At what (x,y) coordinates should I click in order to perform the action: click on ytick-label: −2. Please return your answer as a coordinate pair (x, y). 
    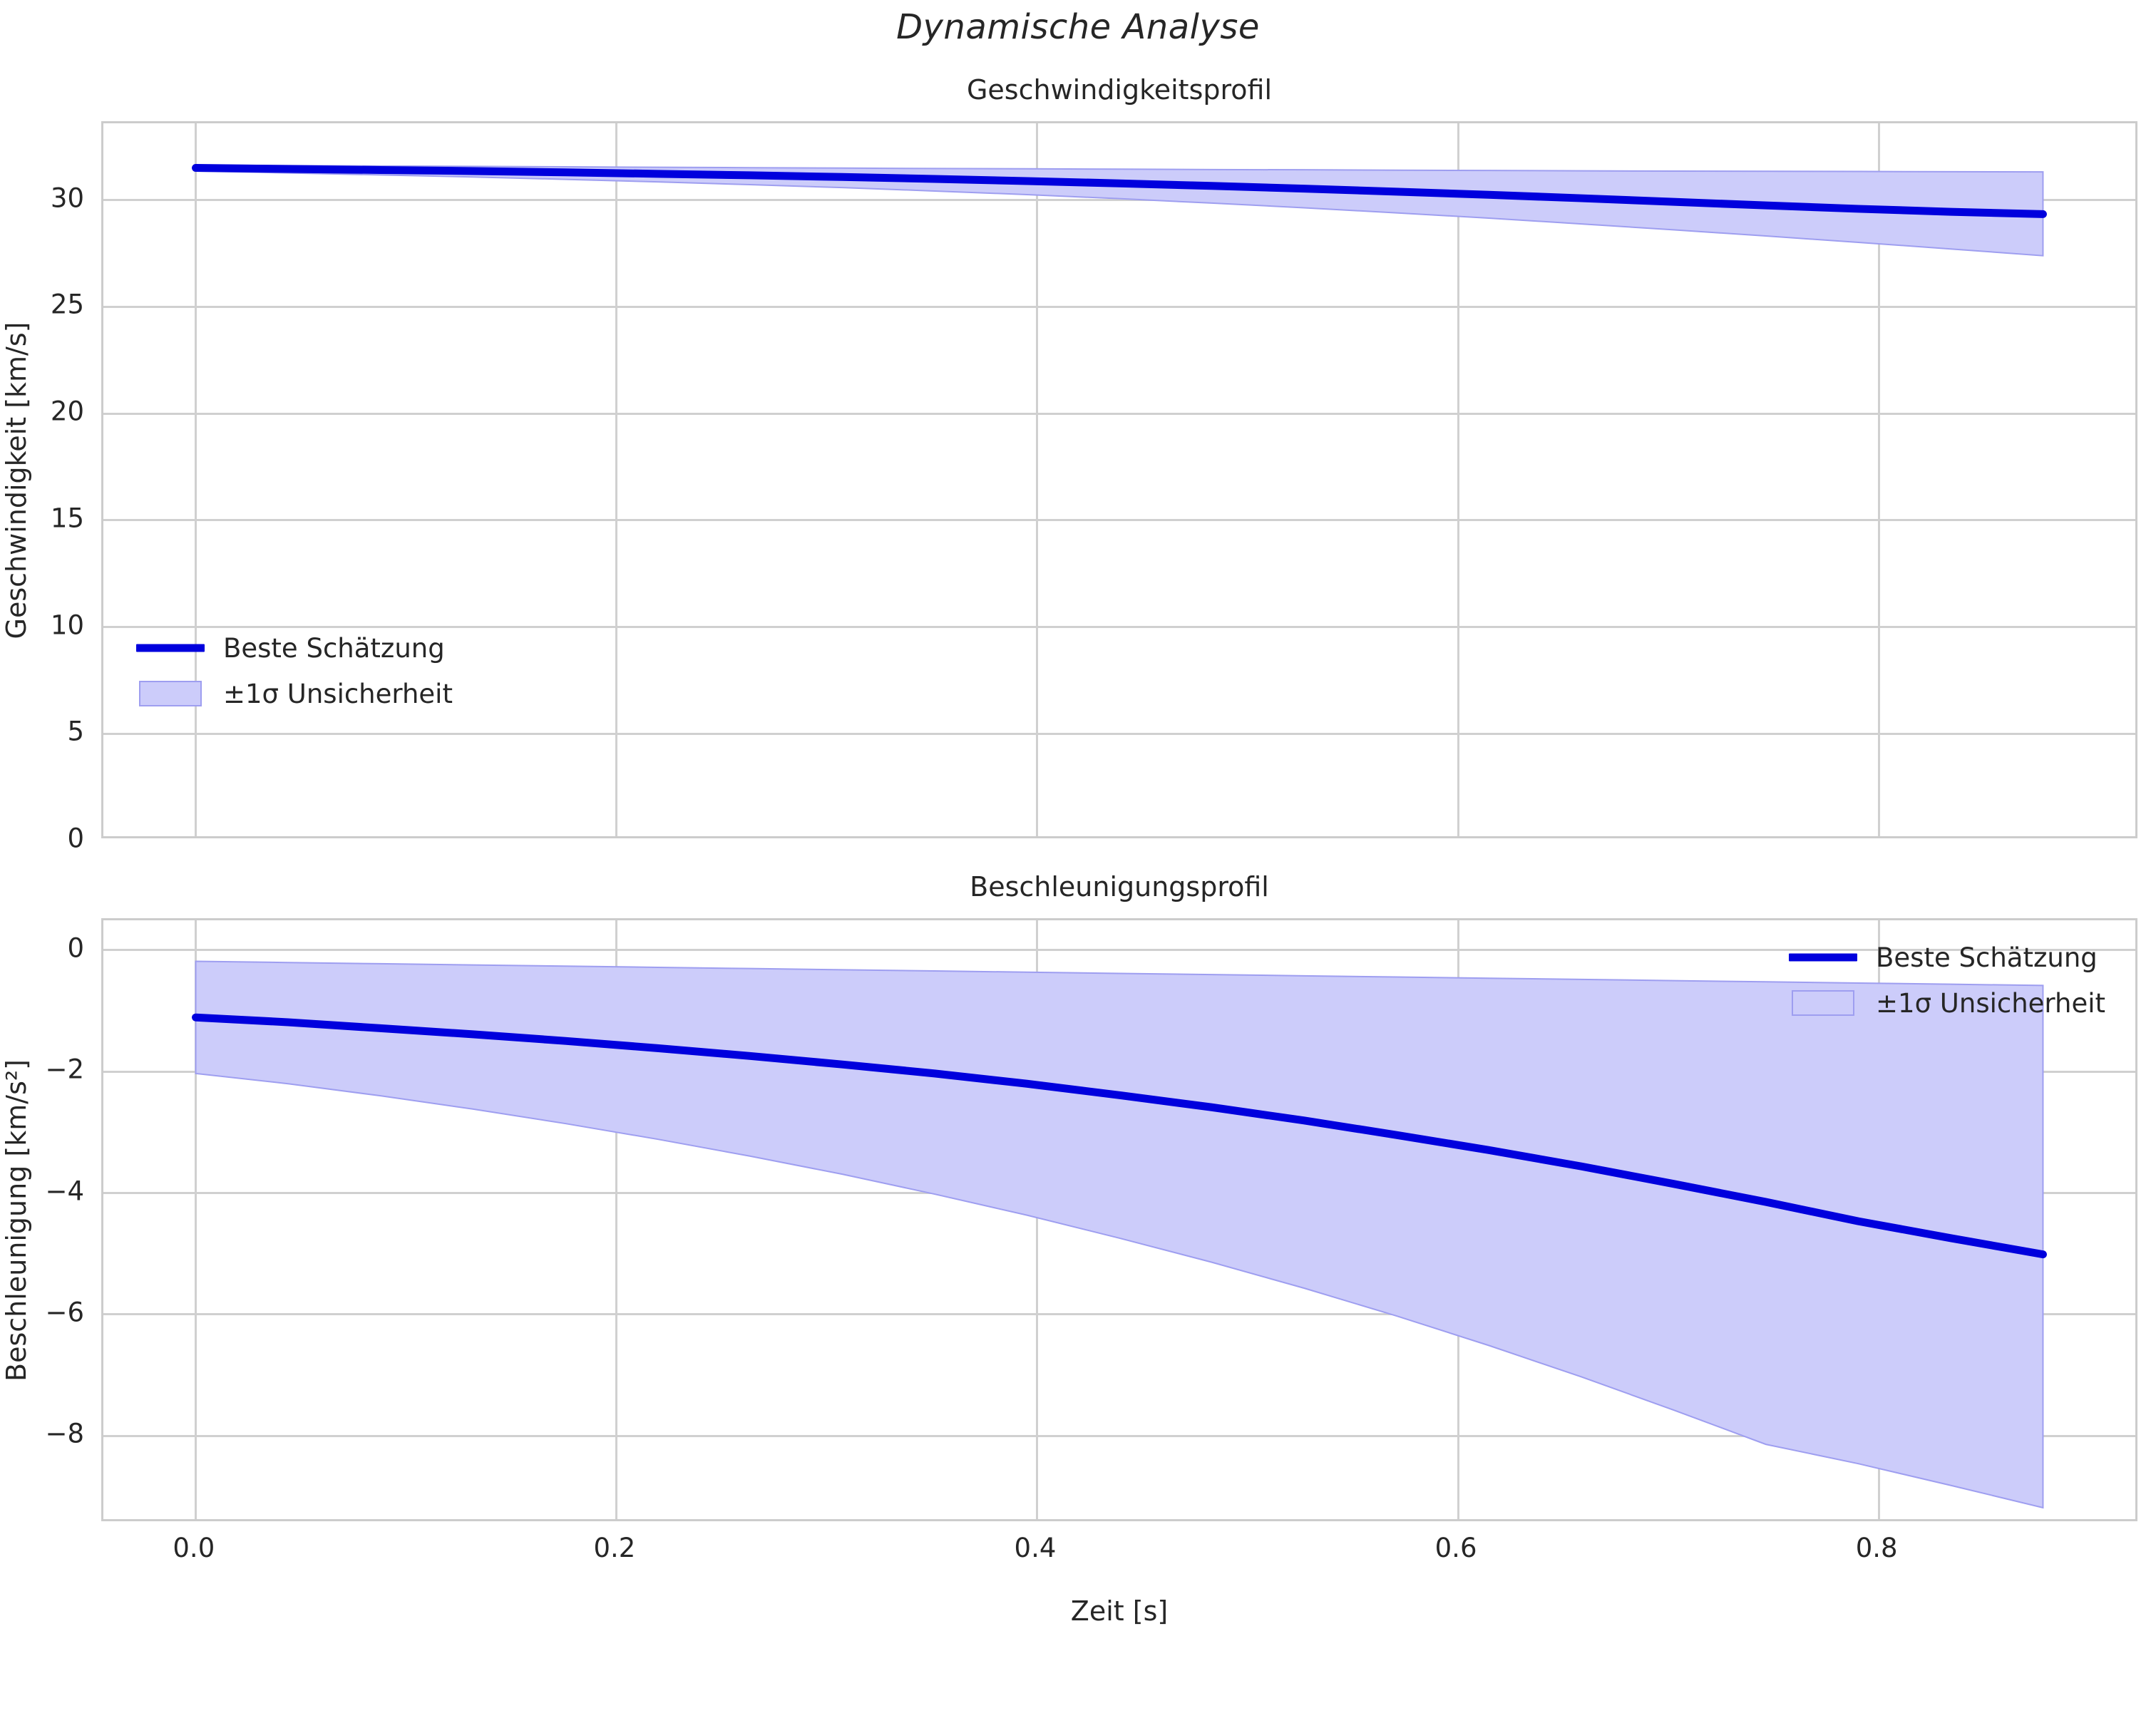
    Looking at the image, I should click on (64, 1069).